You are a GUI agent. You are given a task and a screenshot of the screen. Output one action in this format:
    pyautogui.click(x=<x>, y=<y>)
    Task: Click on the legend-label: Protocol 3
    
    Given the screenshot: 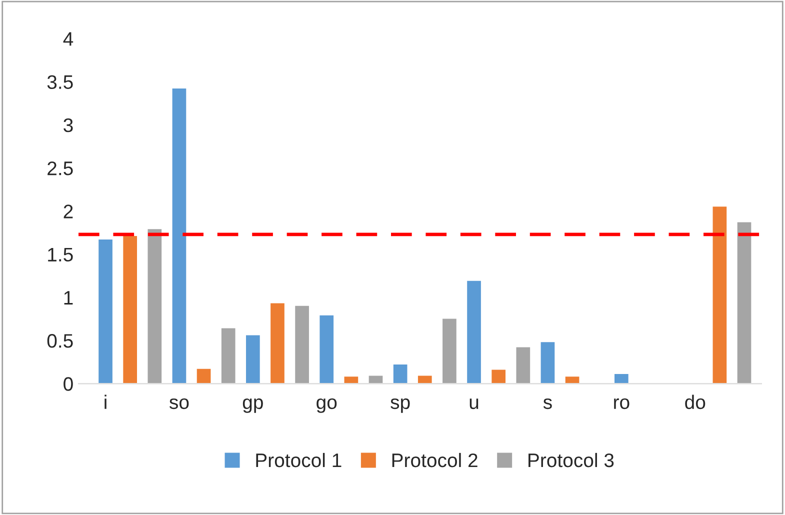 What is the action you would take?
    pyautogui.click(x=571, y=460)
    